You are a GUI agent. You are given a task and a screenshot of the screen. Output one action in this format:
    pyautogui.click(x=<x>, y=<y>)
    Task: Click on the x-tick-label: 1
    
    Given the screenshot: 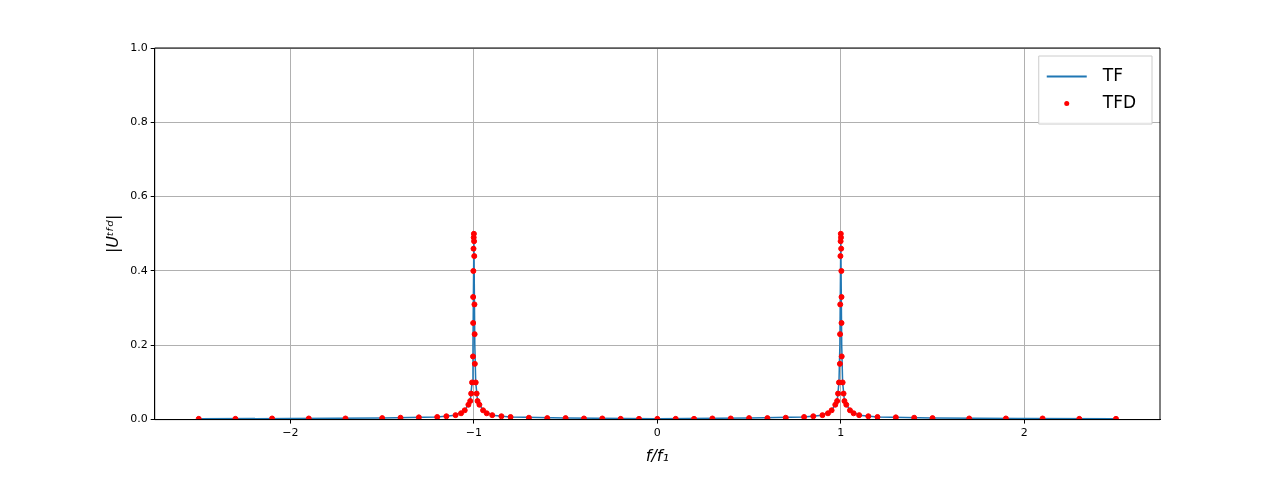 What is the action you would take?
    pyautogui.click(x=841, y=433)
    